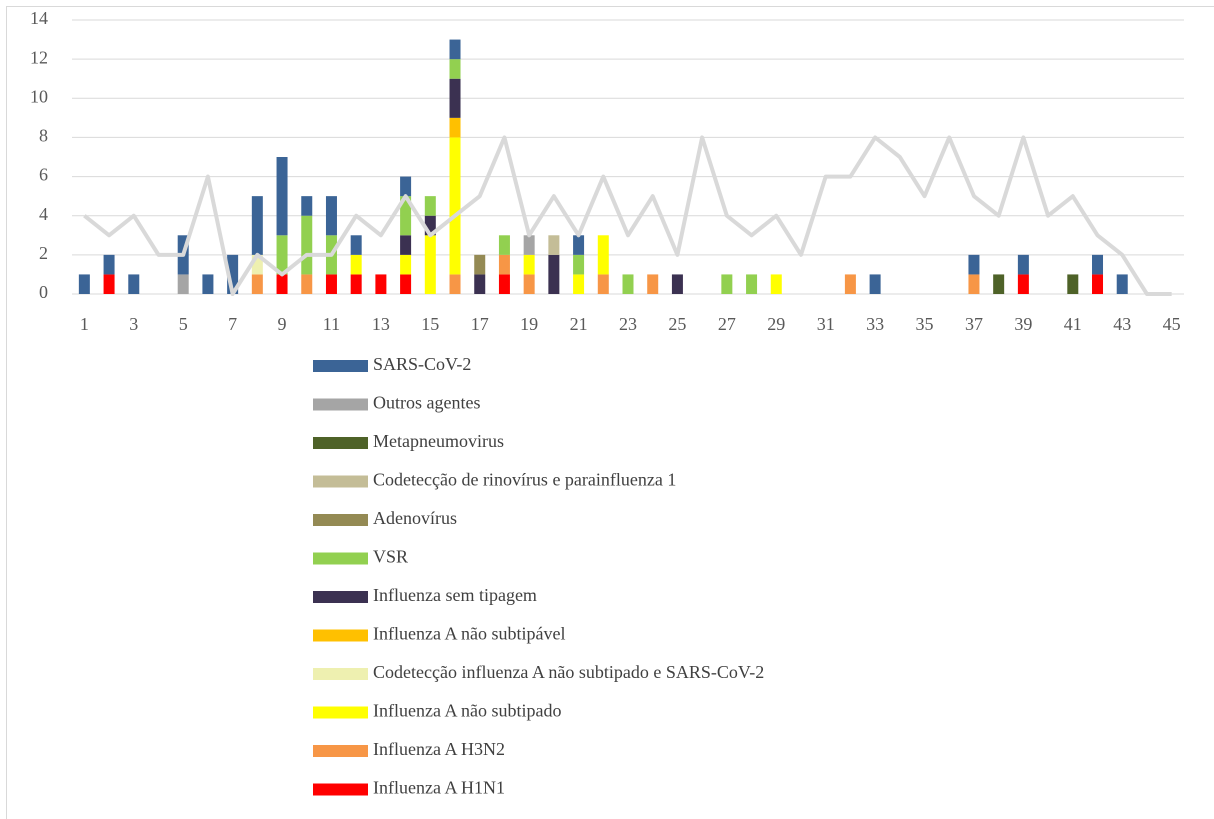 This screenshot has height=819, width=1214. What do you see at coordinates (84, 324) in the screenshot?
I see `x-tick-label: 1` at bounding box center [84, 324].